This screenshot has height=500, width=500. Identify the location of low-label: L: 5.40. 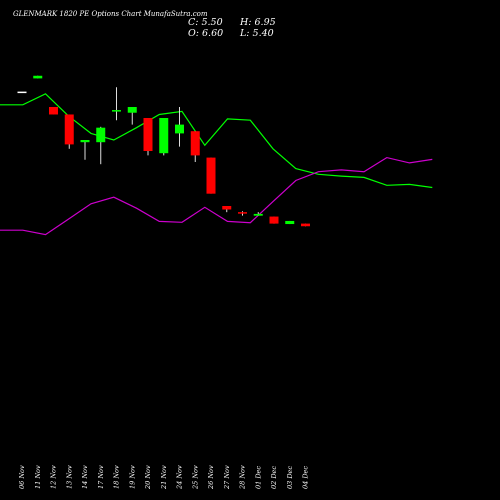
(256, 33).